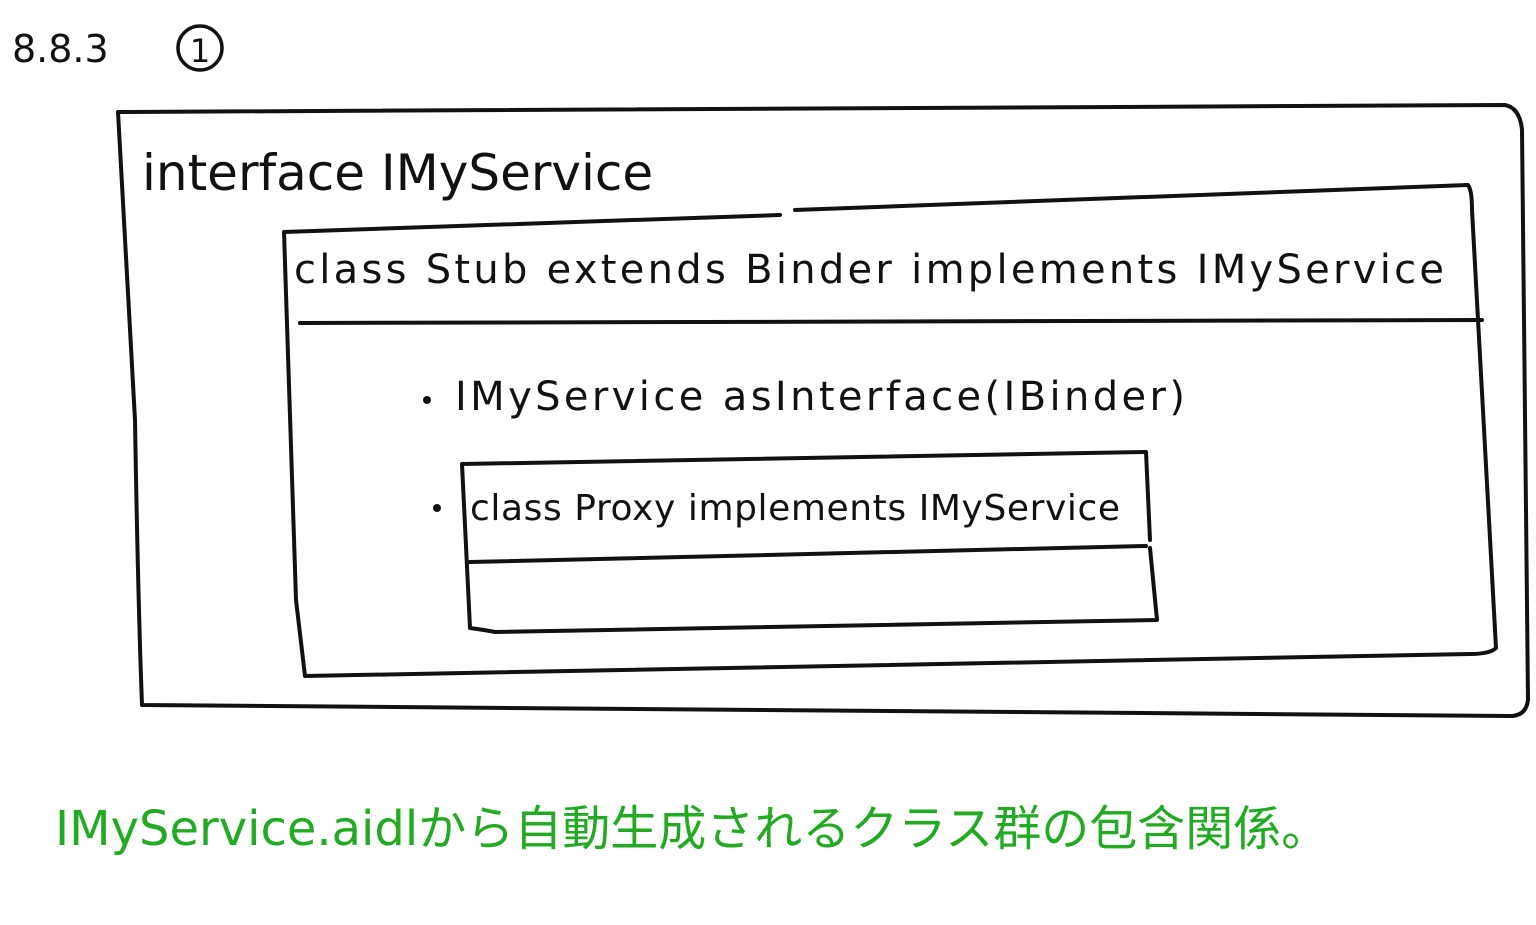 The width and height of the screenshot is (1536, 925). What do you see at coordinates (808, 554) in the screenshot?
I see `proxy-divider` at bounding box center [808, 554].